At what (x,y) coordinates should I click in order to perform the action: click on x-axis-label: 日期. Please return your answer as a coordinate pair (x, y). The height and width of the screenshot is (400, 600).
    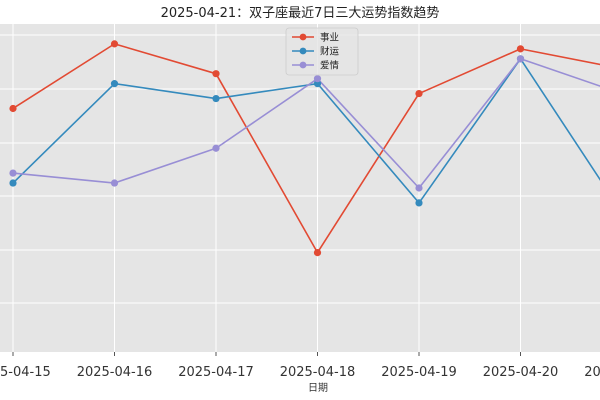
    Looking at the image, I should click on (318, 388).